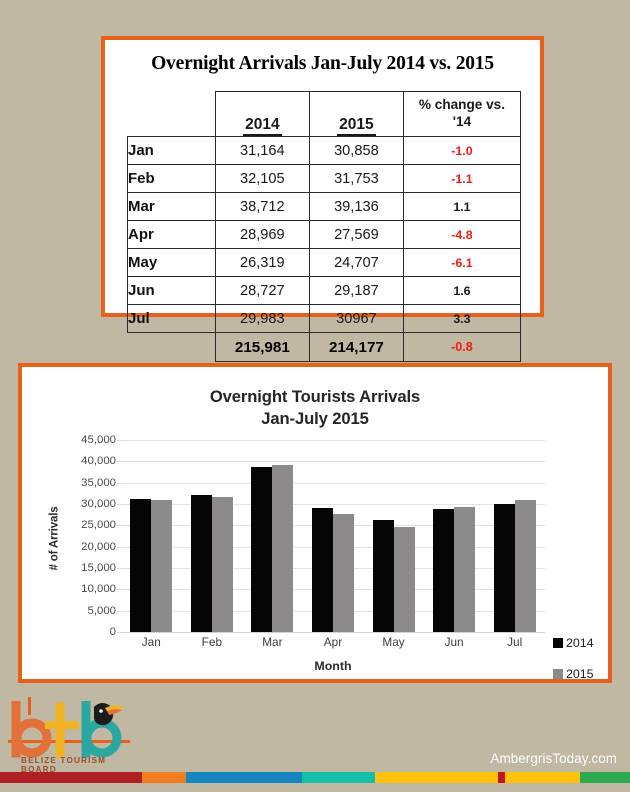  I want to click on x-axis-tick-labels: Jan Feb Mar Apr May Jun Jul, so click(333, 642).